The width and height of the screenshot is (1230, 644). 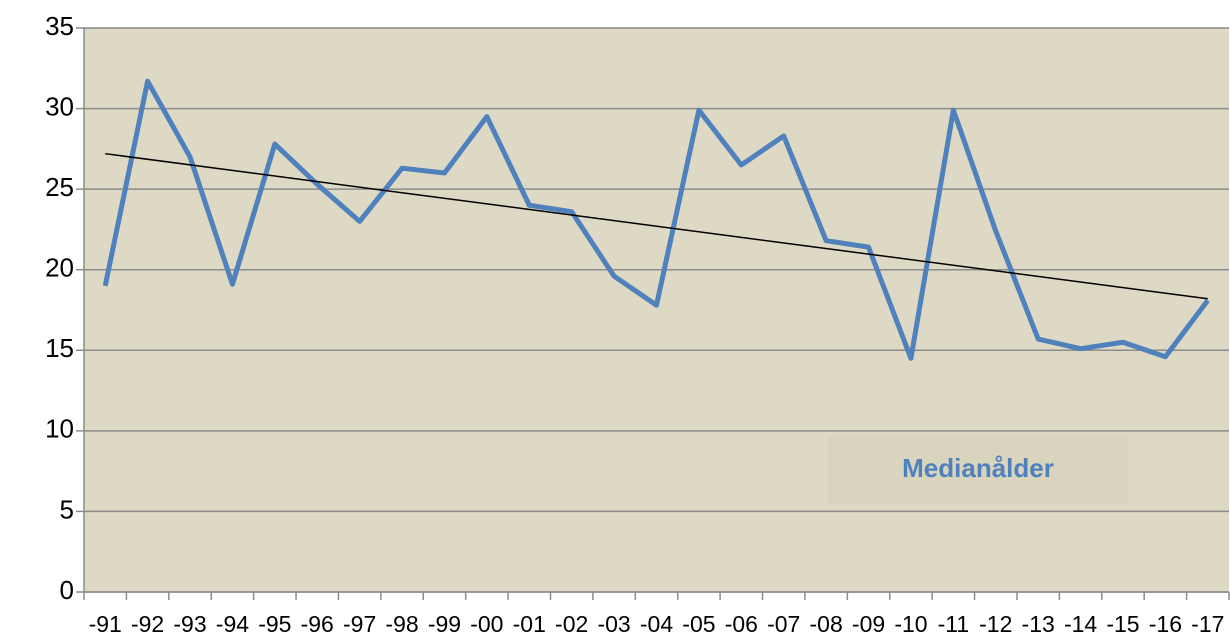 I want to click on x-tick-label: -17, so click(x=1207, y=624).